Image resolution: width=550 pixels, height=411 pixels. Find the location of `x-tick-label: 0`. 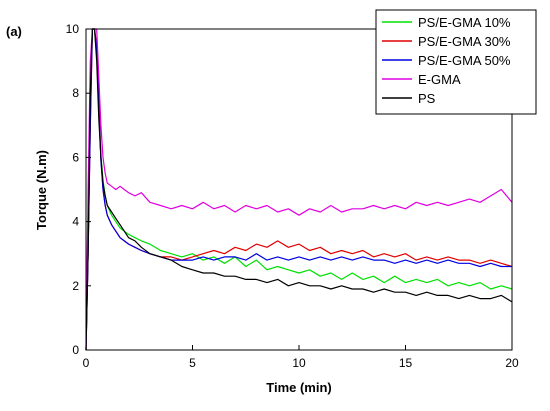

x-tick-label: 0 is located at coordinates (86, 363).